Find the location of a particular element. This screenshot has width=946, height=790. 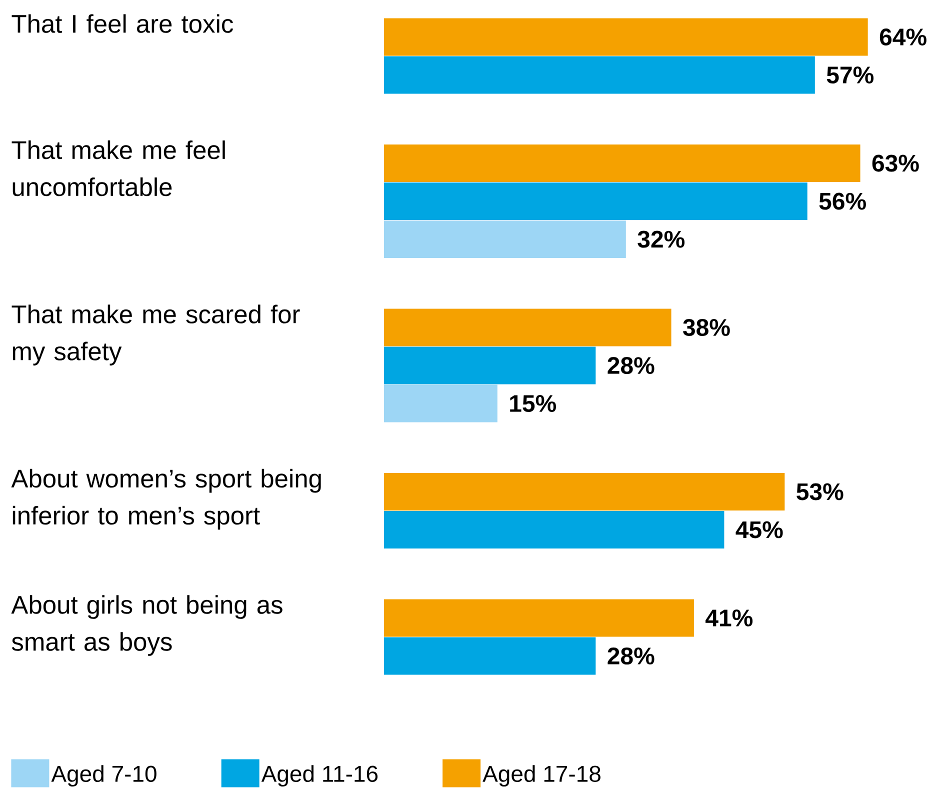

data-label: 45% is located at coordinates (759, 529).